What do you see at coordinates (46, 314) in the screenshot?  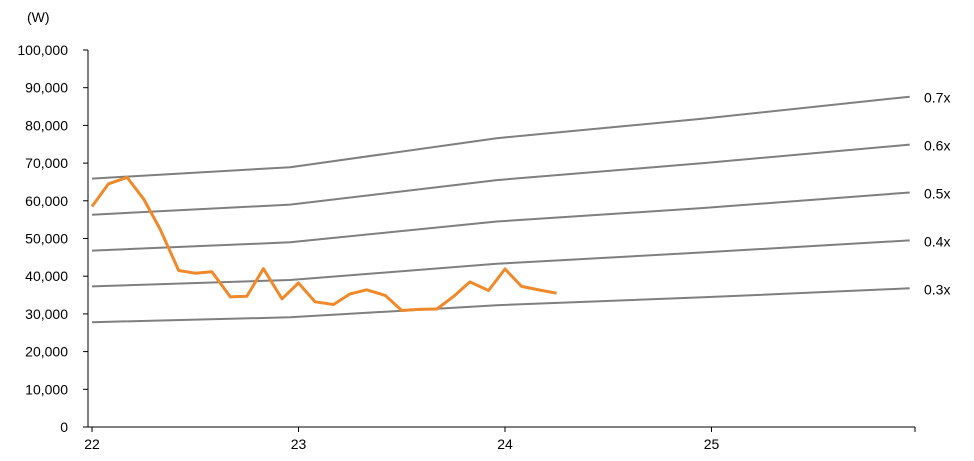 I see `y-tick-label: 30,000` at bounding box center [46, 314].